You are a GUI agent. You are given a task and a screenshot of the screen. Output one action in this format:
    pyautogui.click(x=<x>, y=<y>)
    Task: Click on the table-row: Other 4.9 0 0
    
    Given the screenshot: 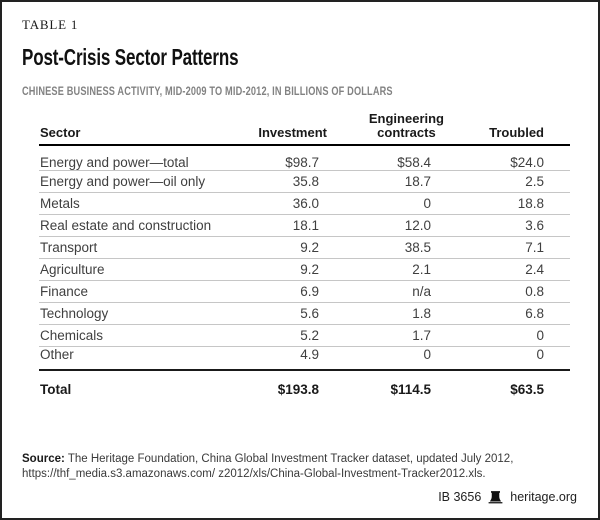 What is the action you would take?
    pyautogui.click(x=304, y=359)
    